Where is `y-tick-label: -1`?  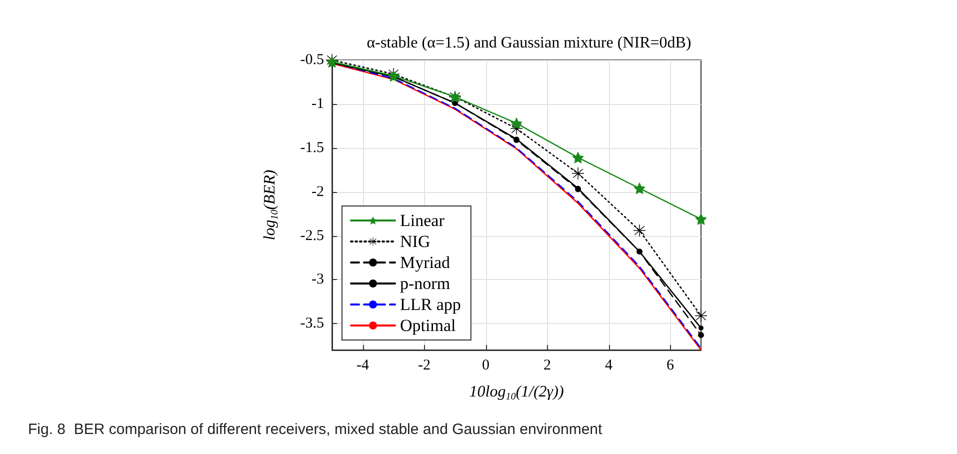
y-tick-label: -1 is located at coordinates (318, 104).